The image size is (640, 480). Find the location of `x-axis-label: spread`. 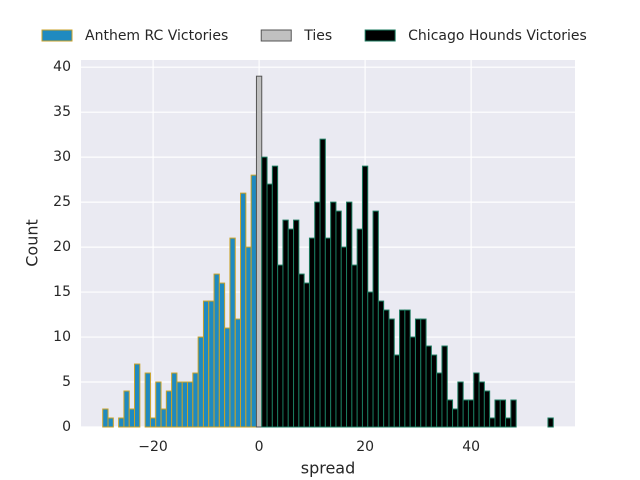

x-axis-label: spread is located at coordinates (328, 468).